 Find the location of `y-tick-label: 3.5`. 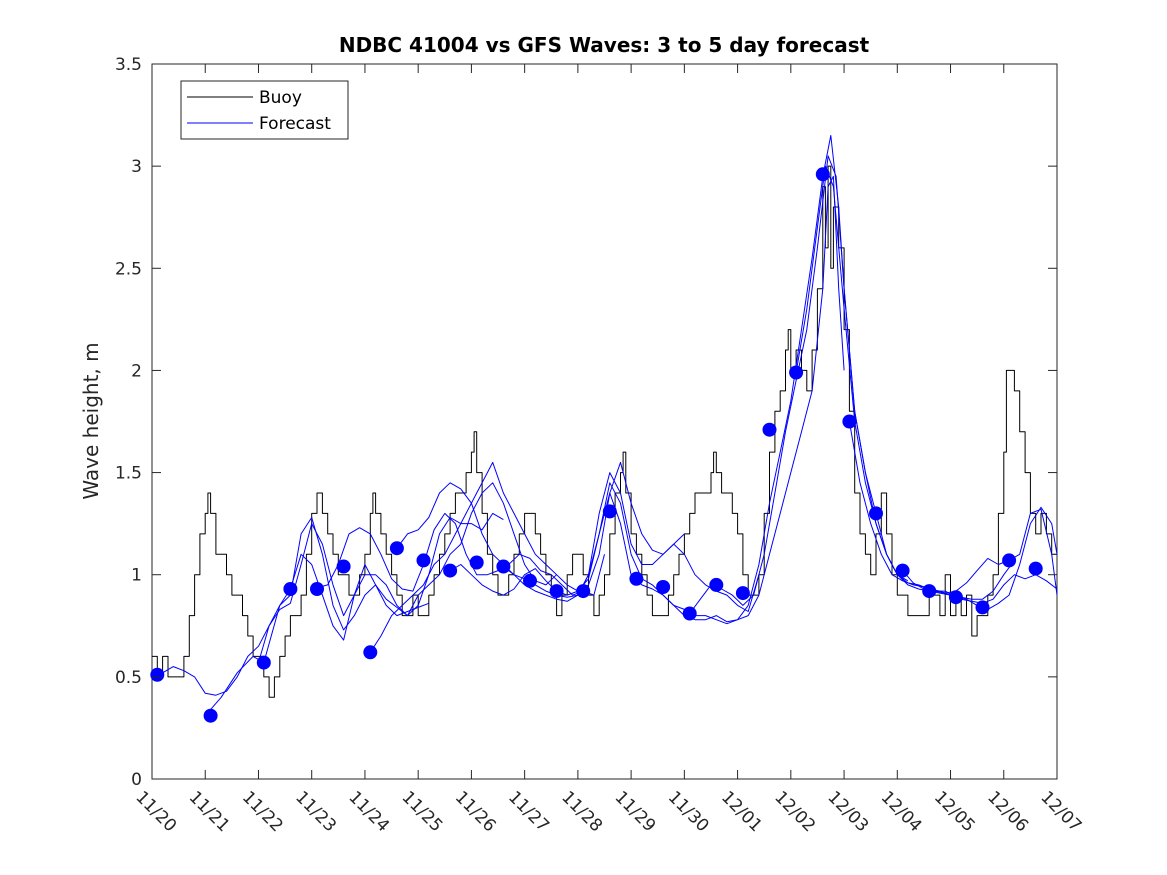

y-tick-label: 3.5 is located at coordinates (128, 65).